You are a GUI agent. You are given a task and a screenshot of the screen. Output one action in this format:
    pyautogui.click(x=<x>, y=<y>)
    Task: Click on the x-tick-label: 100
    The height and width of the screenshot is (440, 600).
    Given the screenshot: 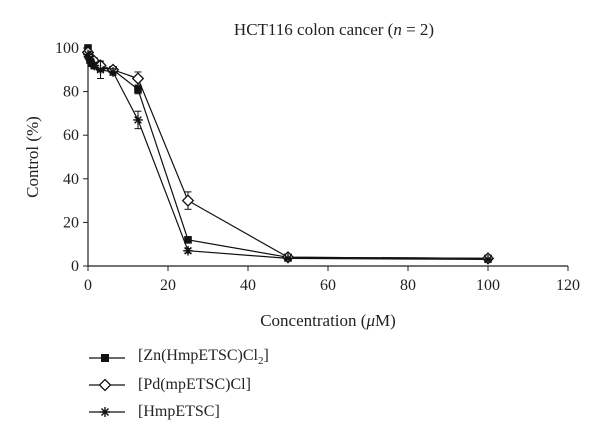 What is the action you would take?
    pyautogui.click(x=488, y=285)
    